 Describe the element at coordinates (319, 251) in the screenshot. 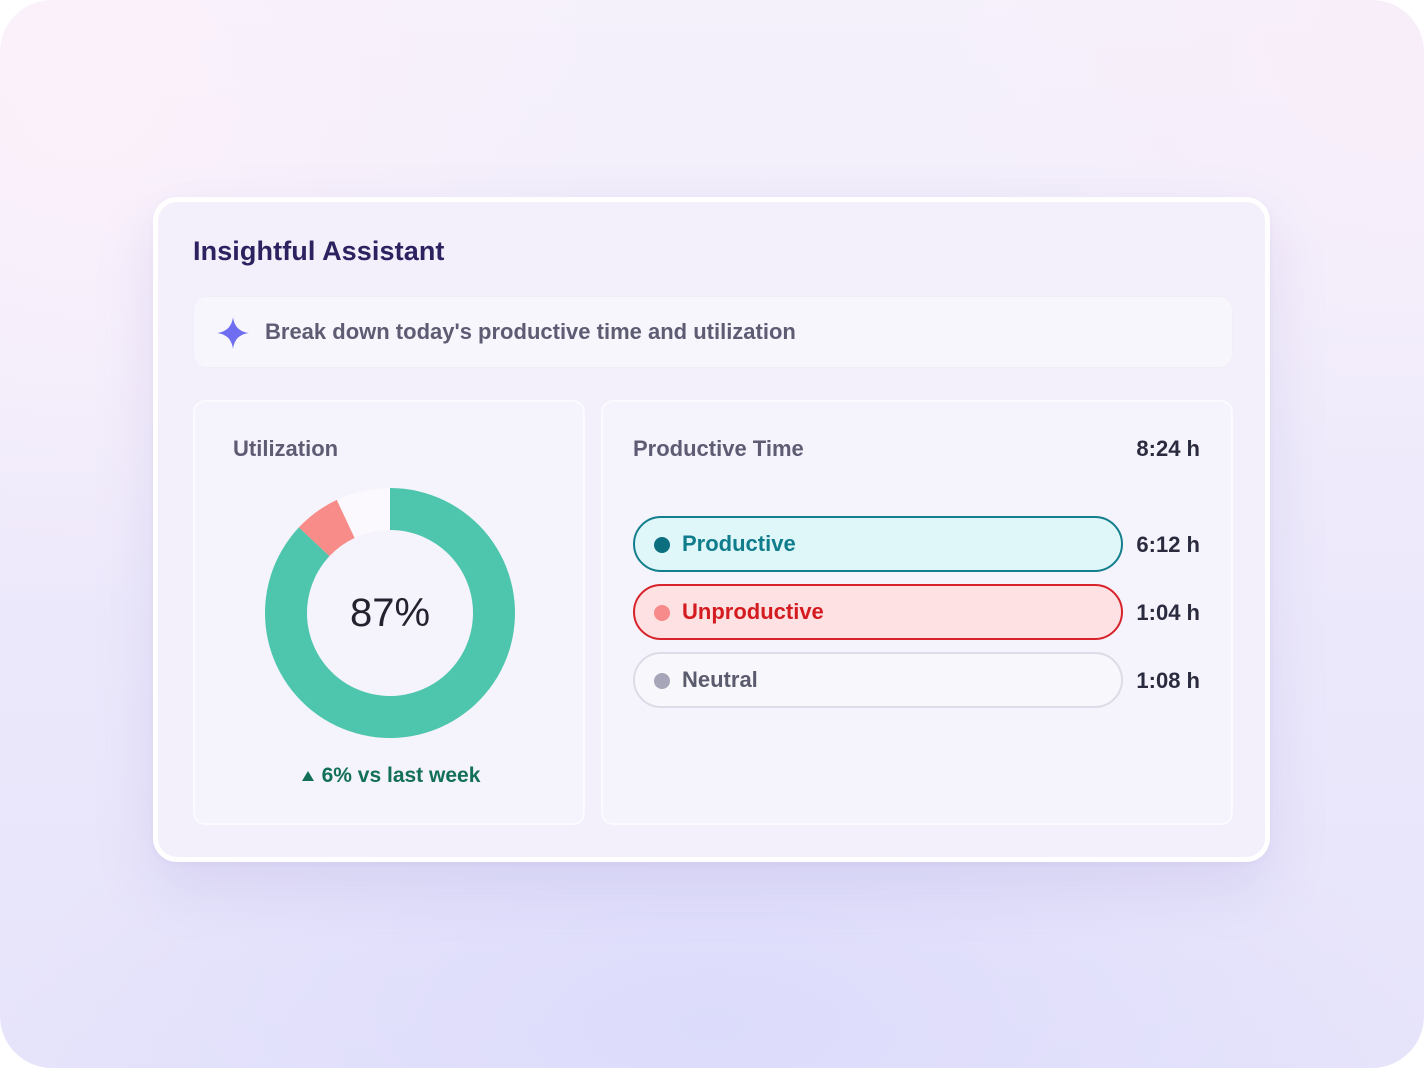

I see `card-title: Insightful Assistant` at that location.